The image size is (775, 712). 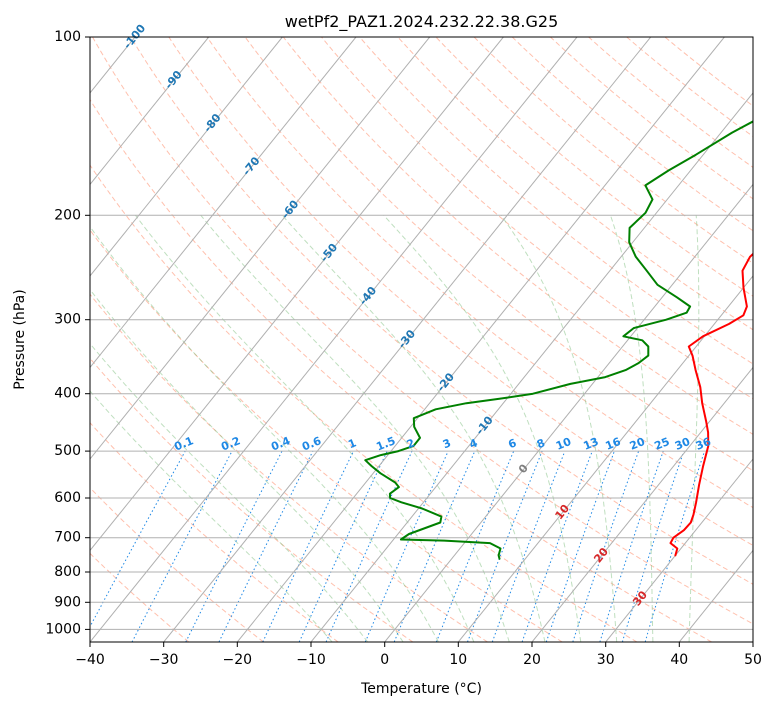 What do you see at coordinates (63, 629) in the screenshot?
I see `y-tick-label: 1000` at bounding box center [63, 629].